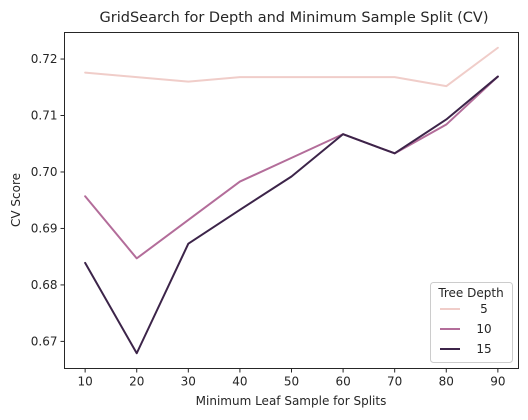  What do you see at coordinates (497, 382) in the screenshot?
I see `x-tick-label: 90` at bounding box center [497, 382].